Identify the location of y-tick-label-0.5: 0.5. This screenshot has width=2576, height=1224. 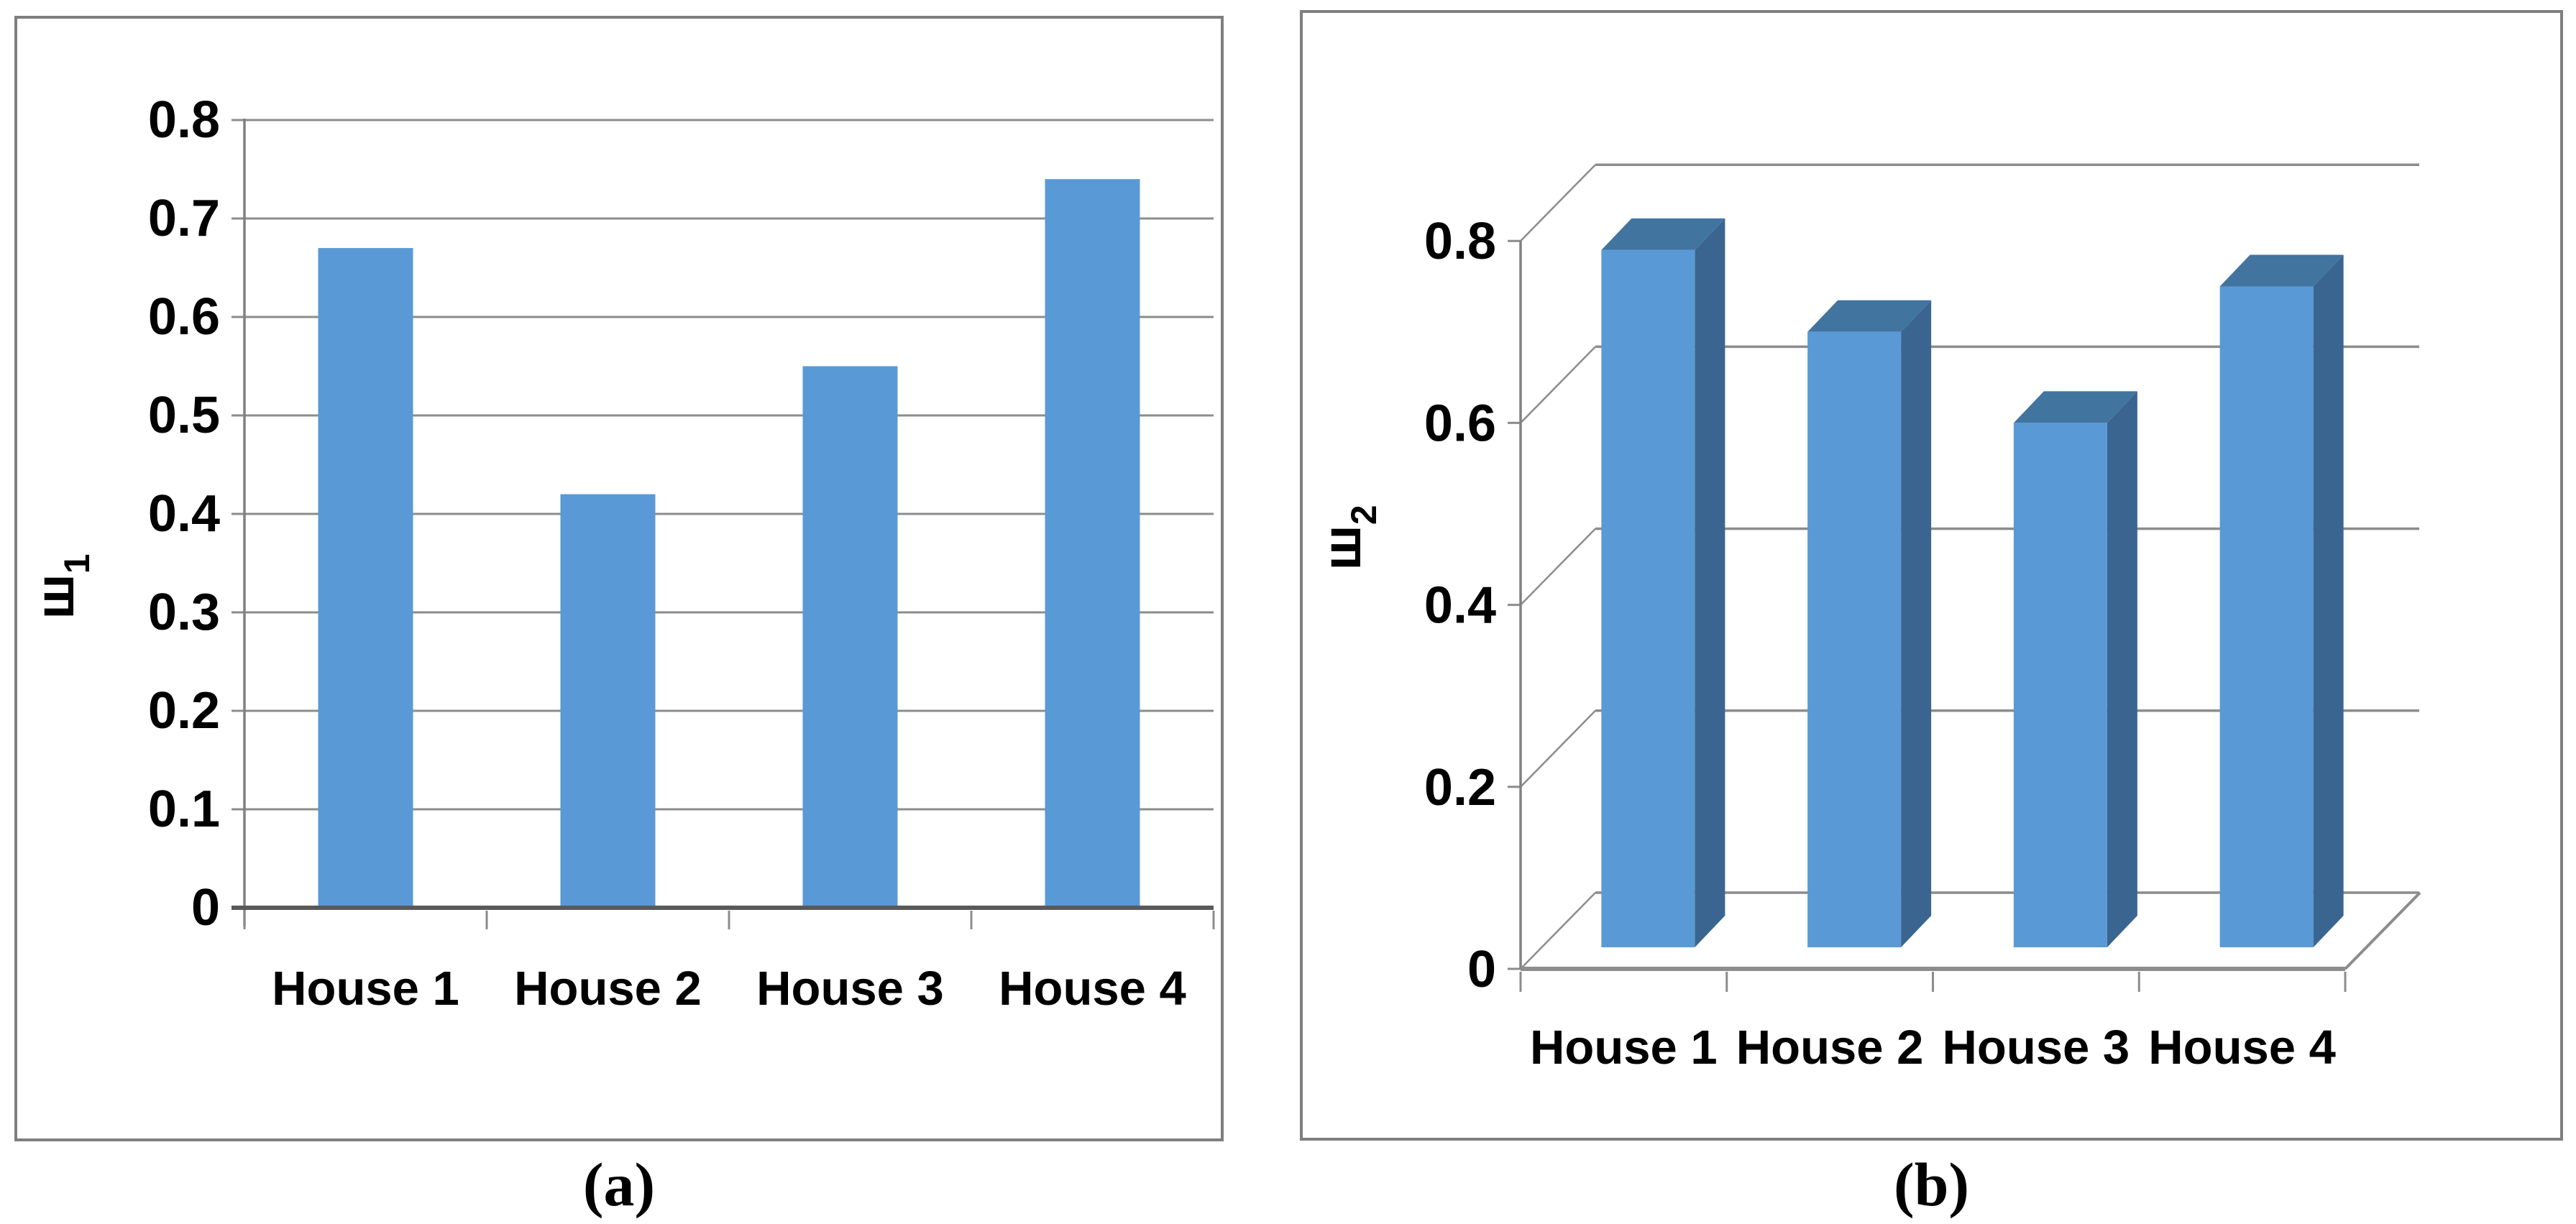
(184, 415).